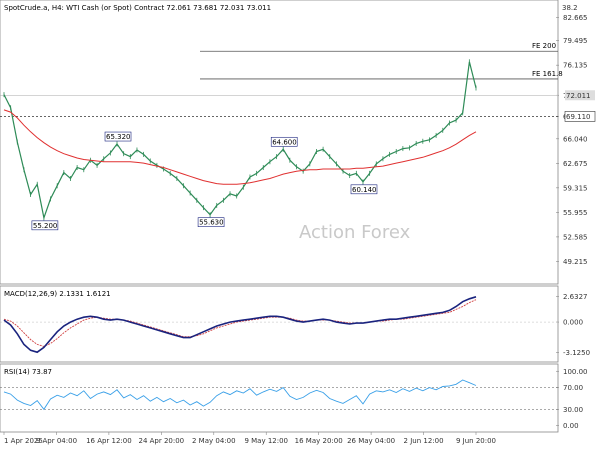  I want to click on price-tick-label: 59.315, so click(575, 188).